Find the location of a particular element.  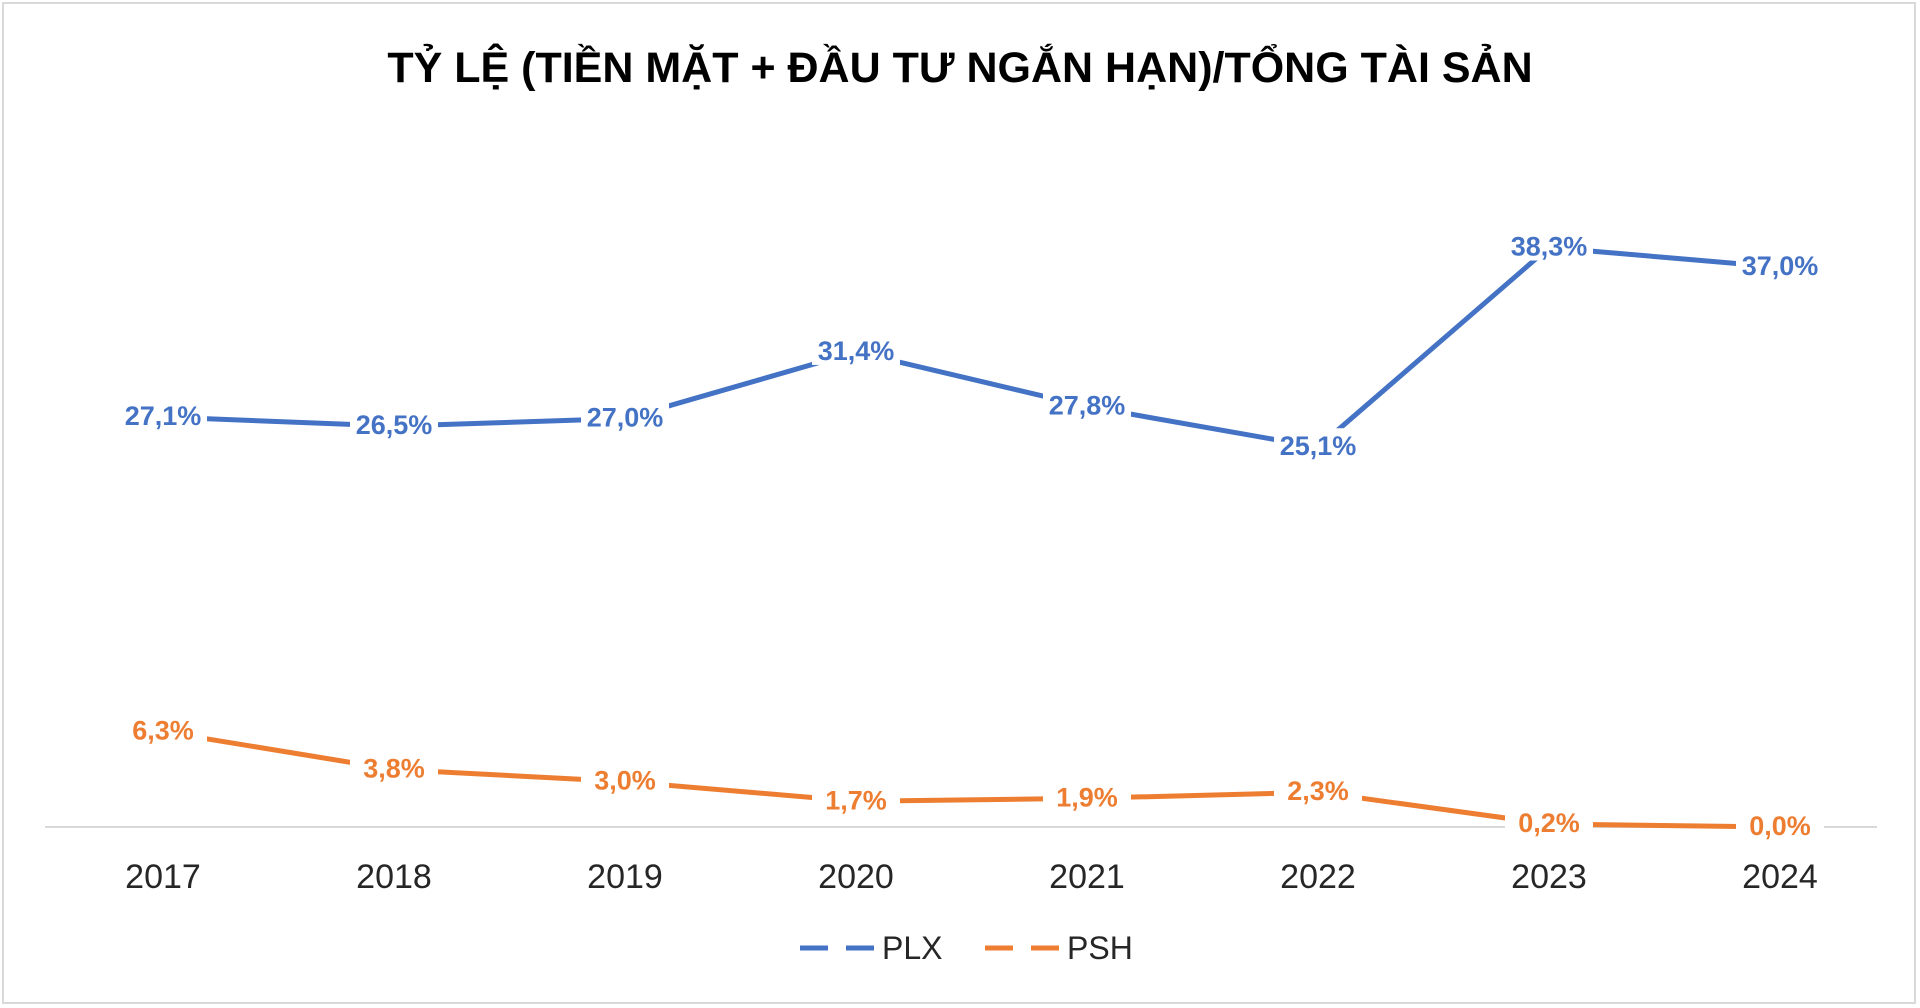

data-label-psh: 1,7% is located at coordinates (856, 800).